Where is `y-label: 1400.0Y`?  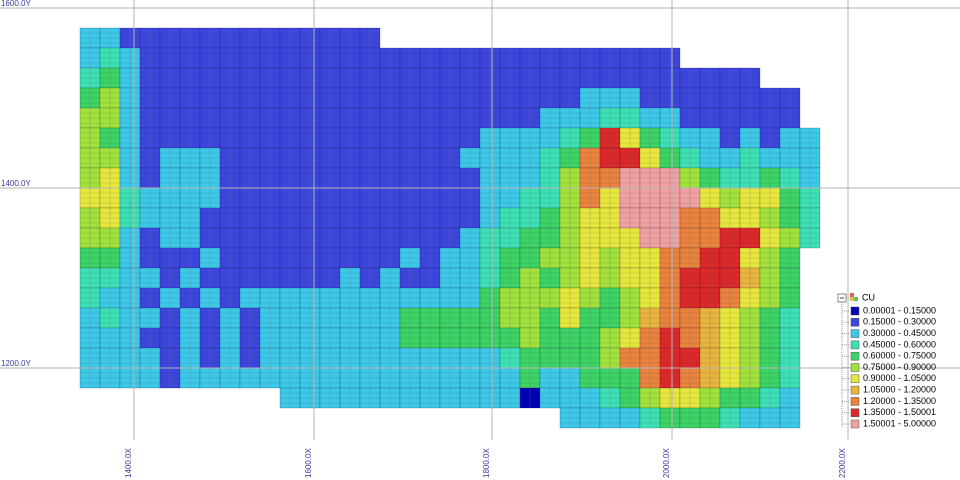 y-label: 1400.0Y is located at coordinates (16, 183).